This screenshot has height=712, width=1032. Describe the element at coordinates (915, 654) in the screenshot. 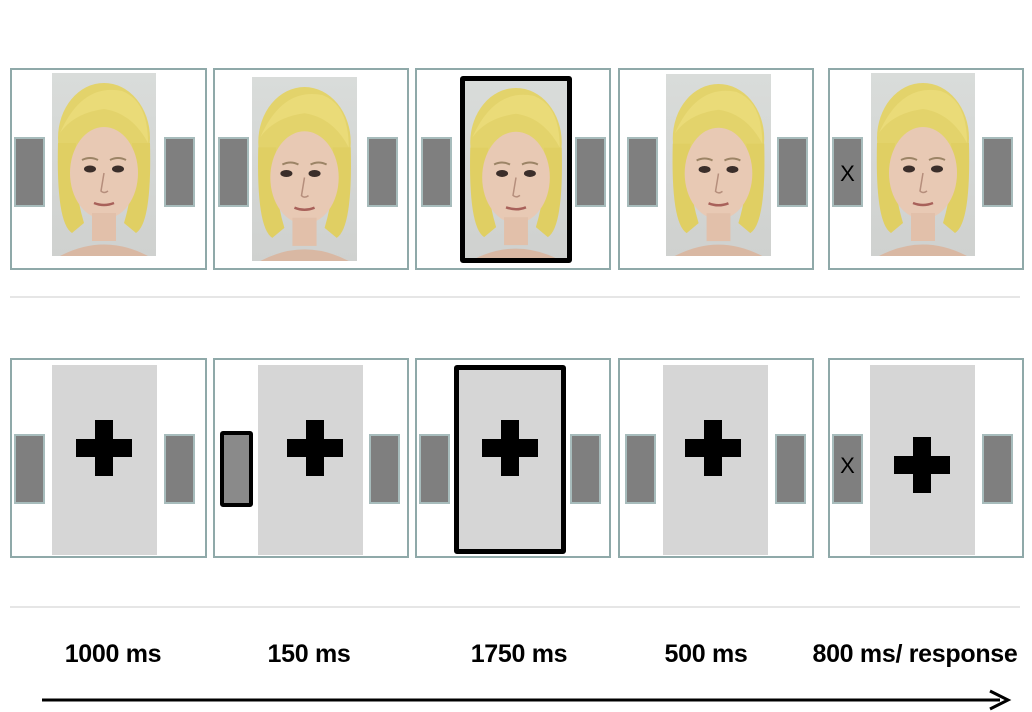

I see `duration-label: 800 ms/ response` at that location.